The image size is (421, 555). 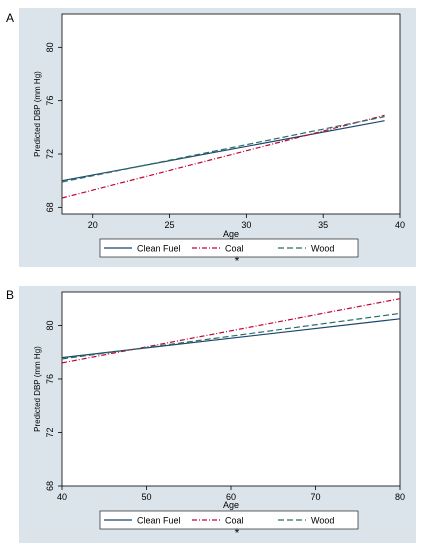 What do you see at coordinates (170, 225) in the screenshot?
I see `x-tick-label: 25` at bounding box center [170, 225].